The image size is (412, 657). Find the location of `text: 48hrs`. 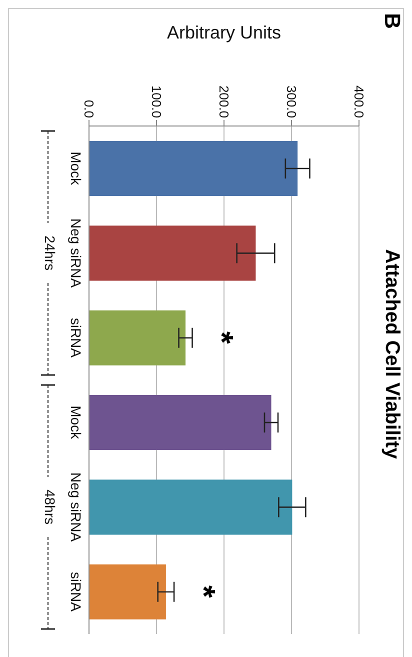

text: 48hrs is located at coordinates (50, 507).